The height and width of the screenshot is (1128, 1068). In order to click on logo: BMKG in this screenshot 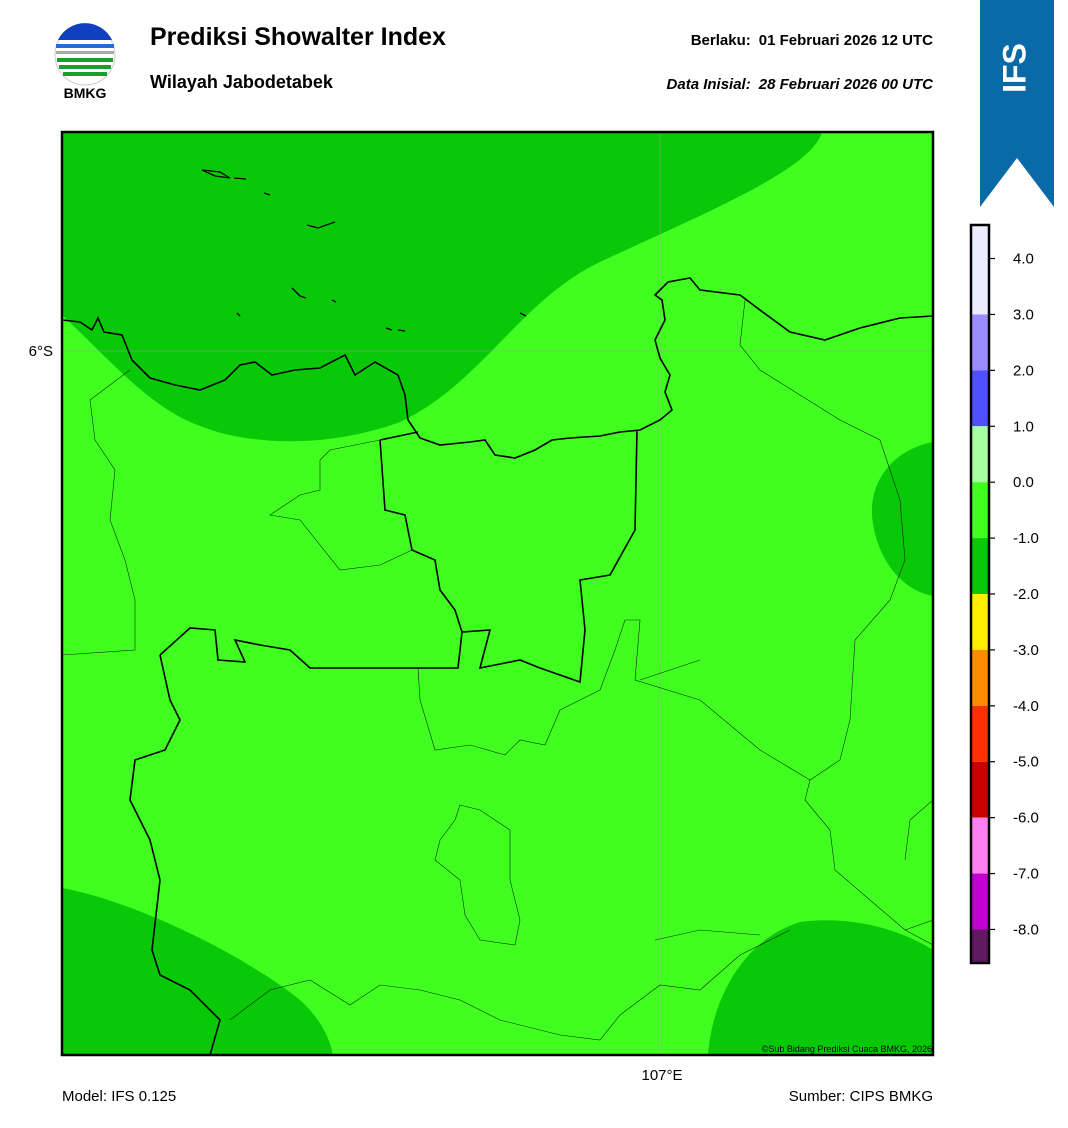, I will do `click(85, 62)`.